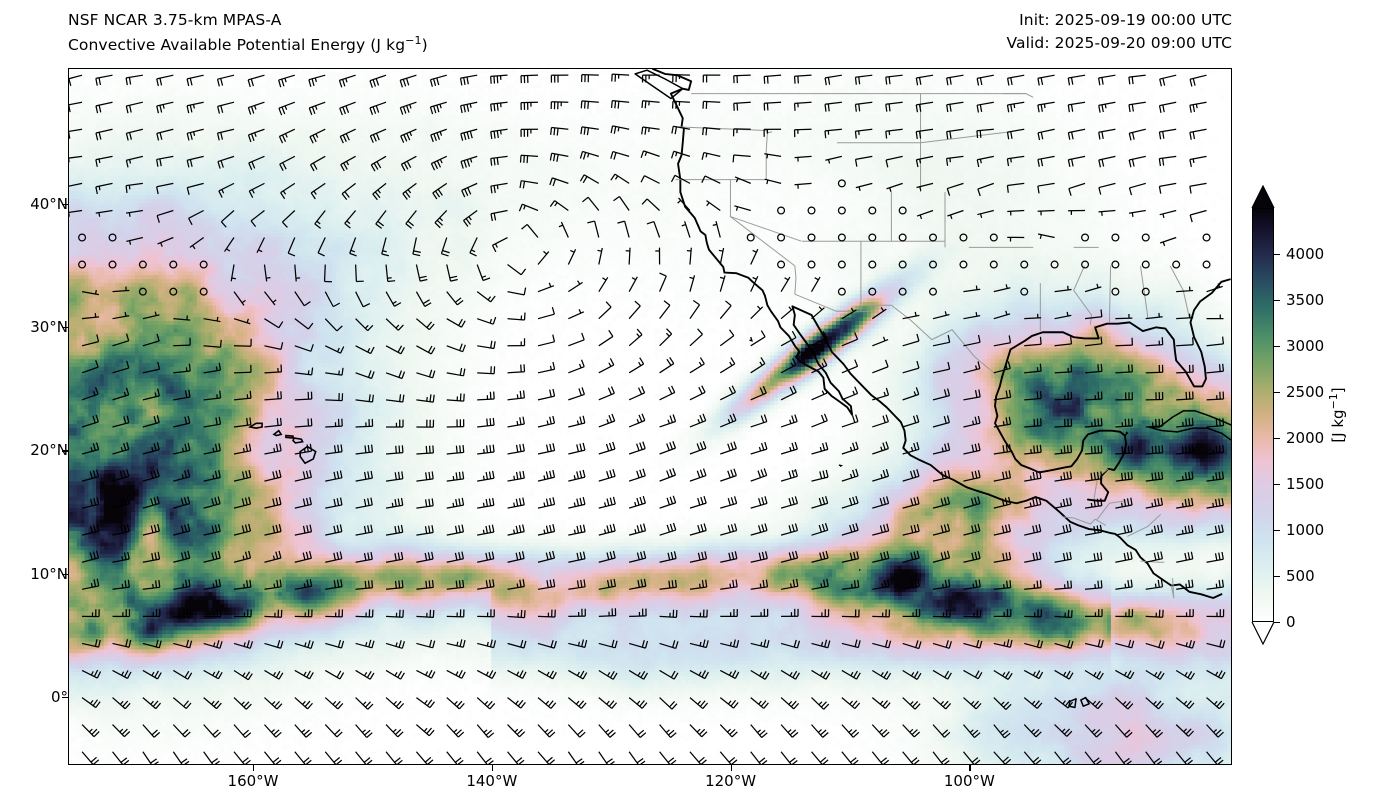 The image size is (1379, 809). What do you see at coordinates (1263, 197) in the screenshot?
I see `colorbar-extend-max-arrow` at bounding box center [1263, 197].